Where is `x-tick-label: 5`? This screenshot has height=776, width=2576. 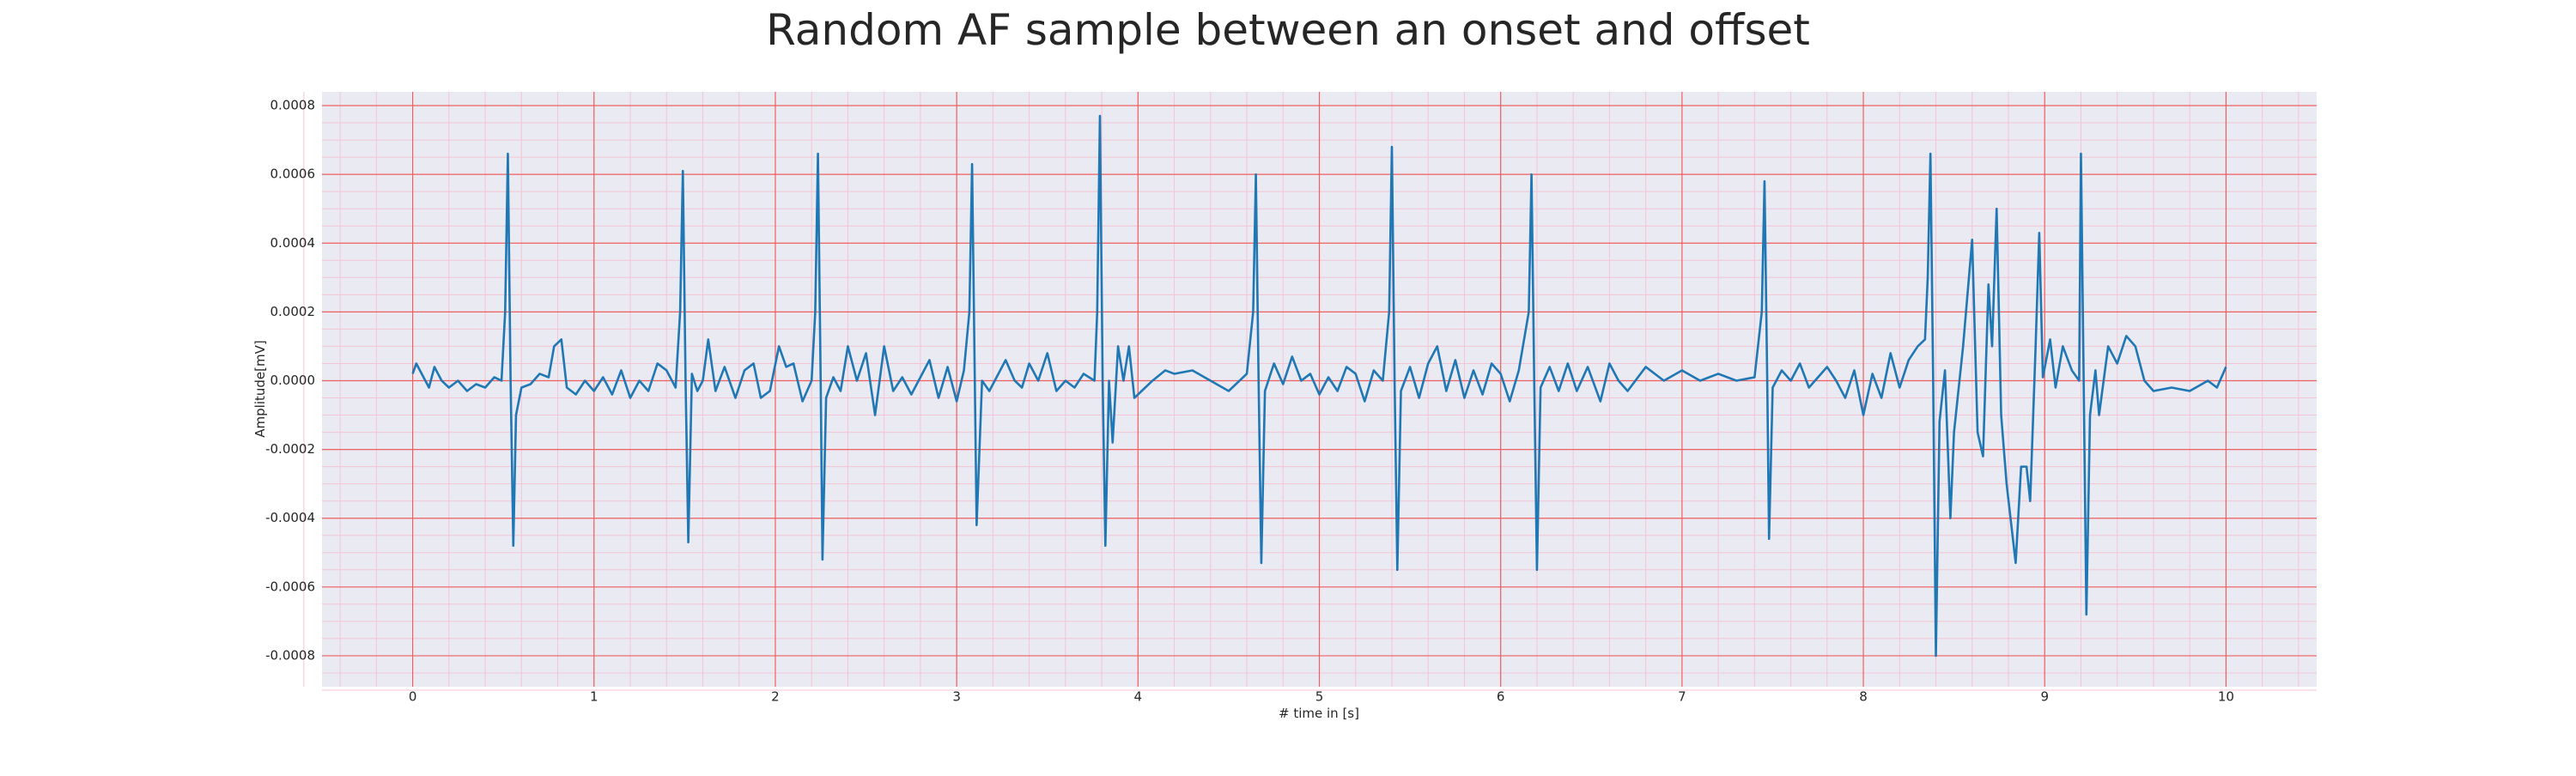
x-tick-label: 5 is located at coordinates (1319, 697).